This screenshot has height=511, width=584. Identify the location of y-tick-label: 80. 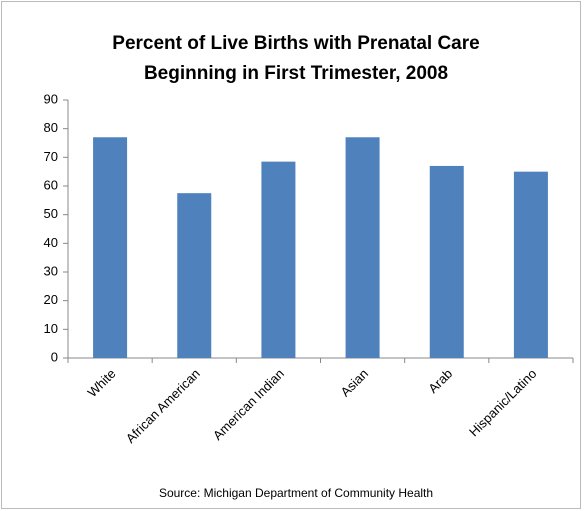
(51, 127).